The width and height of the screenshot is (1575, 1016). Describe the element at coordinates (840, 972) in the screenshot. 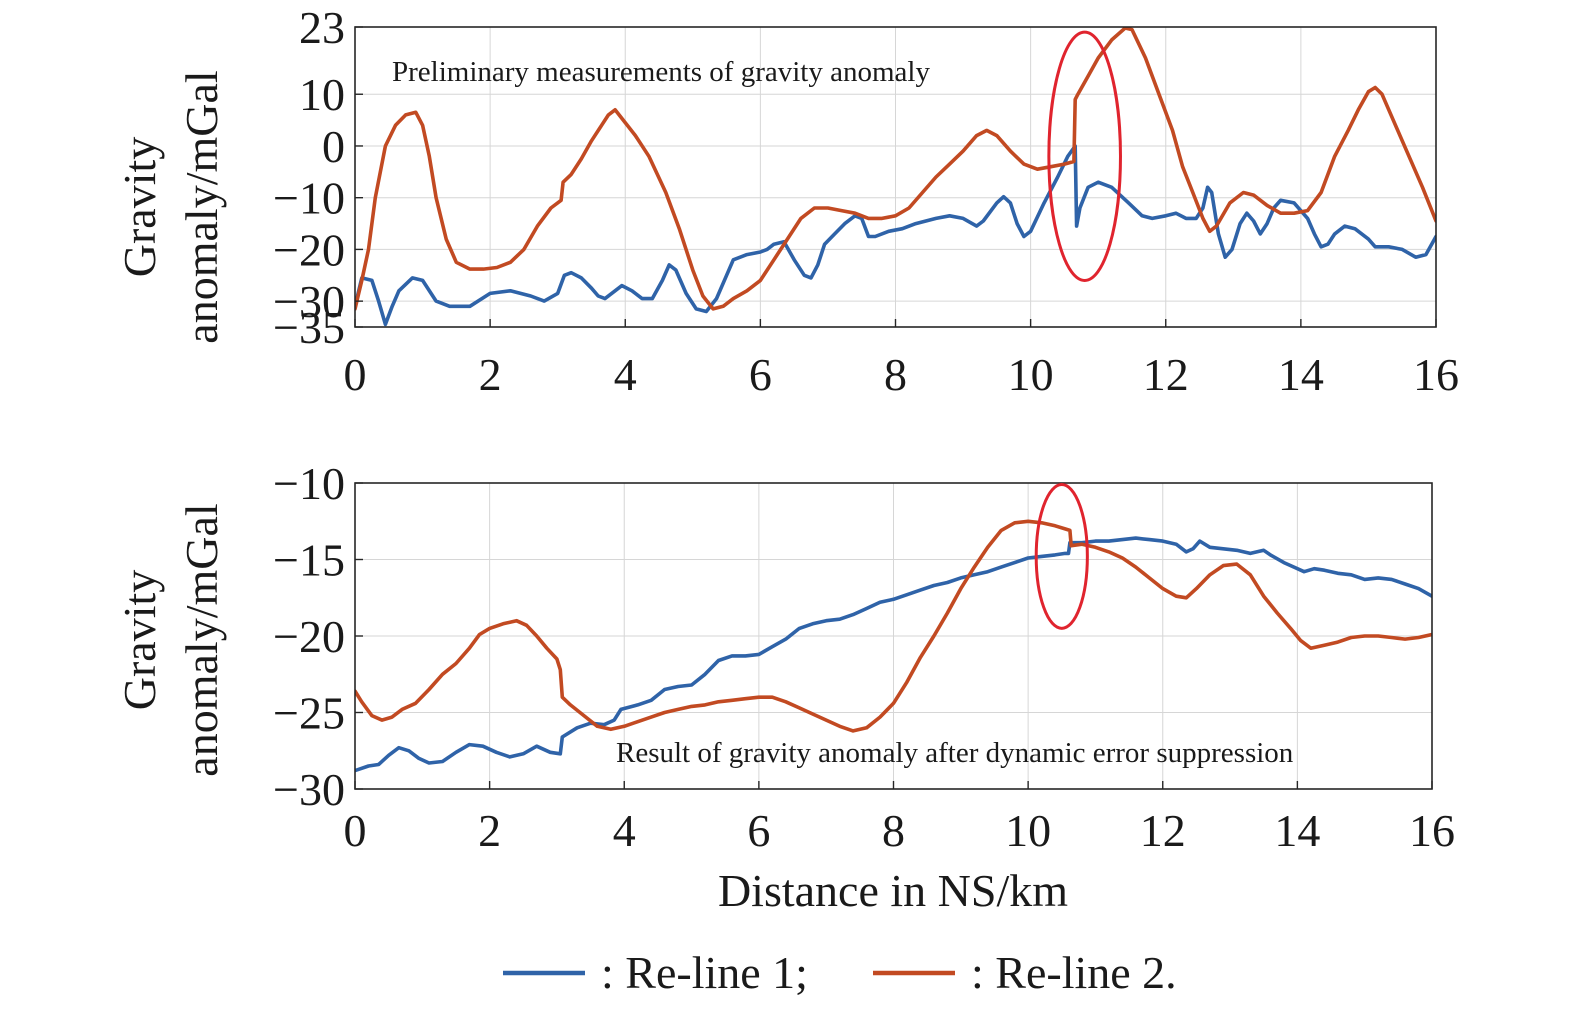

I see `legend: : Re-line 1; : Re-line 2.` at that location.